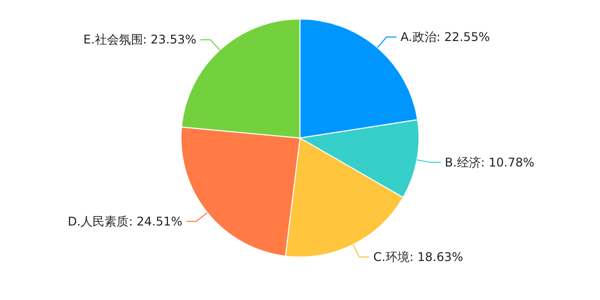  What do you see at coordinates (418, 37) in the screenshot?
I see `slice-label: A.政治` at bounding box center [418, 37].